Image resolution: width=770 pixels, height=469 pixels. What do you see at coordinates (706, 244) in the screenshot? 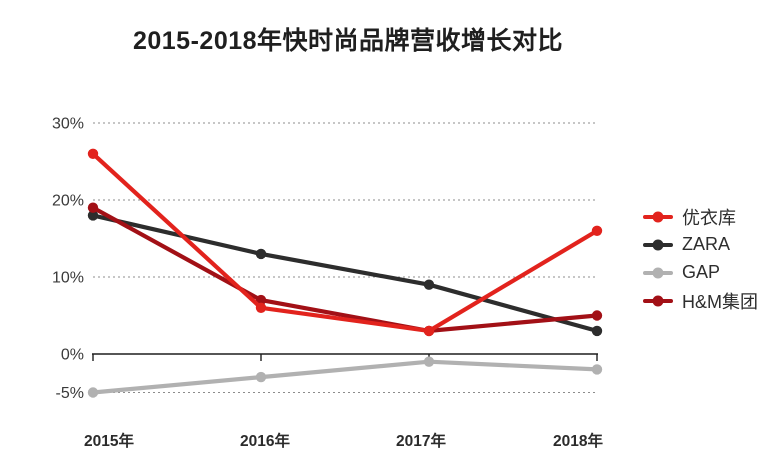
I see `legend-label: ZARA` at bounding box center [706, 244].